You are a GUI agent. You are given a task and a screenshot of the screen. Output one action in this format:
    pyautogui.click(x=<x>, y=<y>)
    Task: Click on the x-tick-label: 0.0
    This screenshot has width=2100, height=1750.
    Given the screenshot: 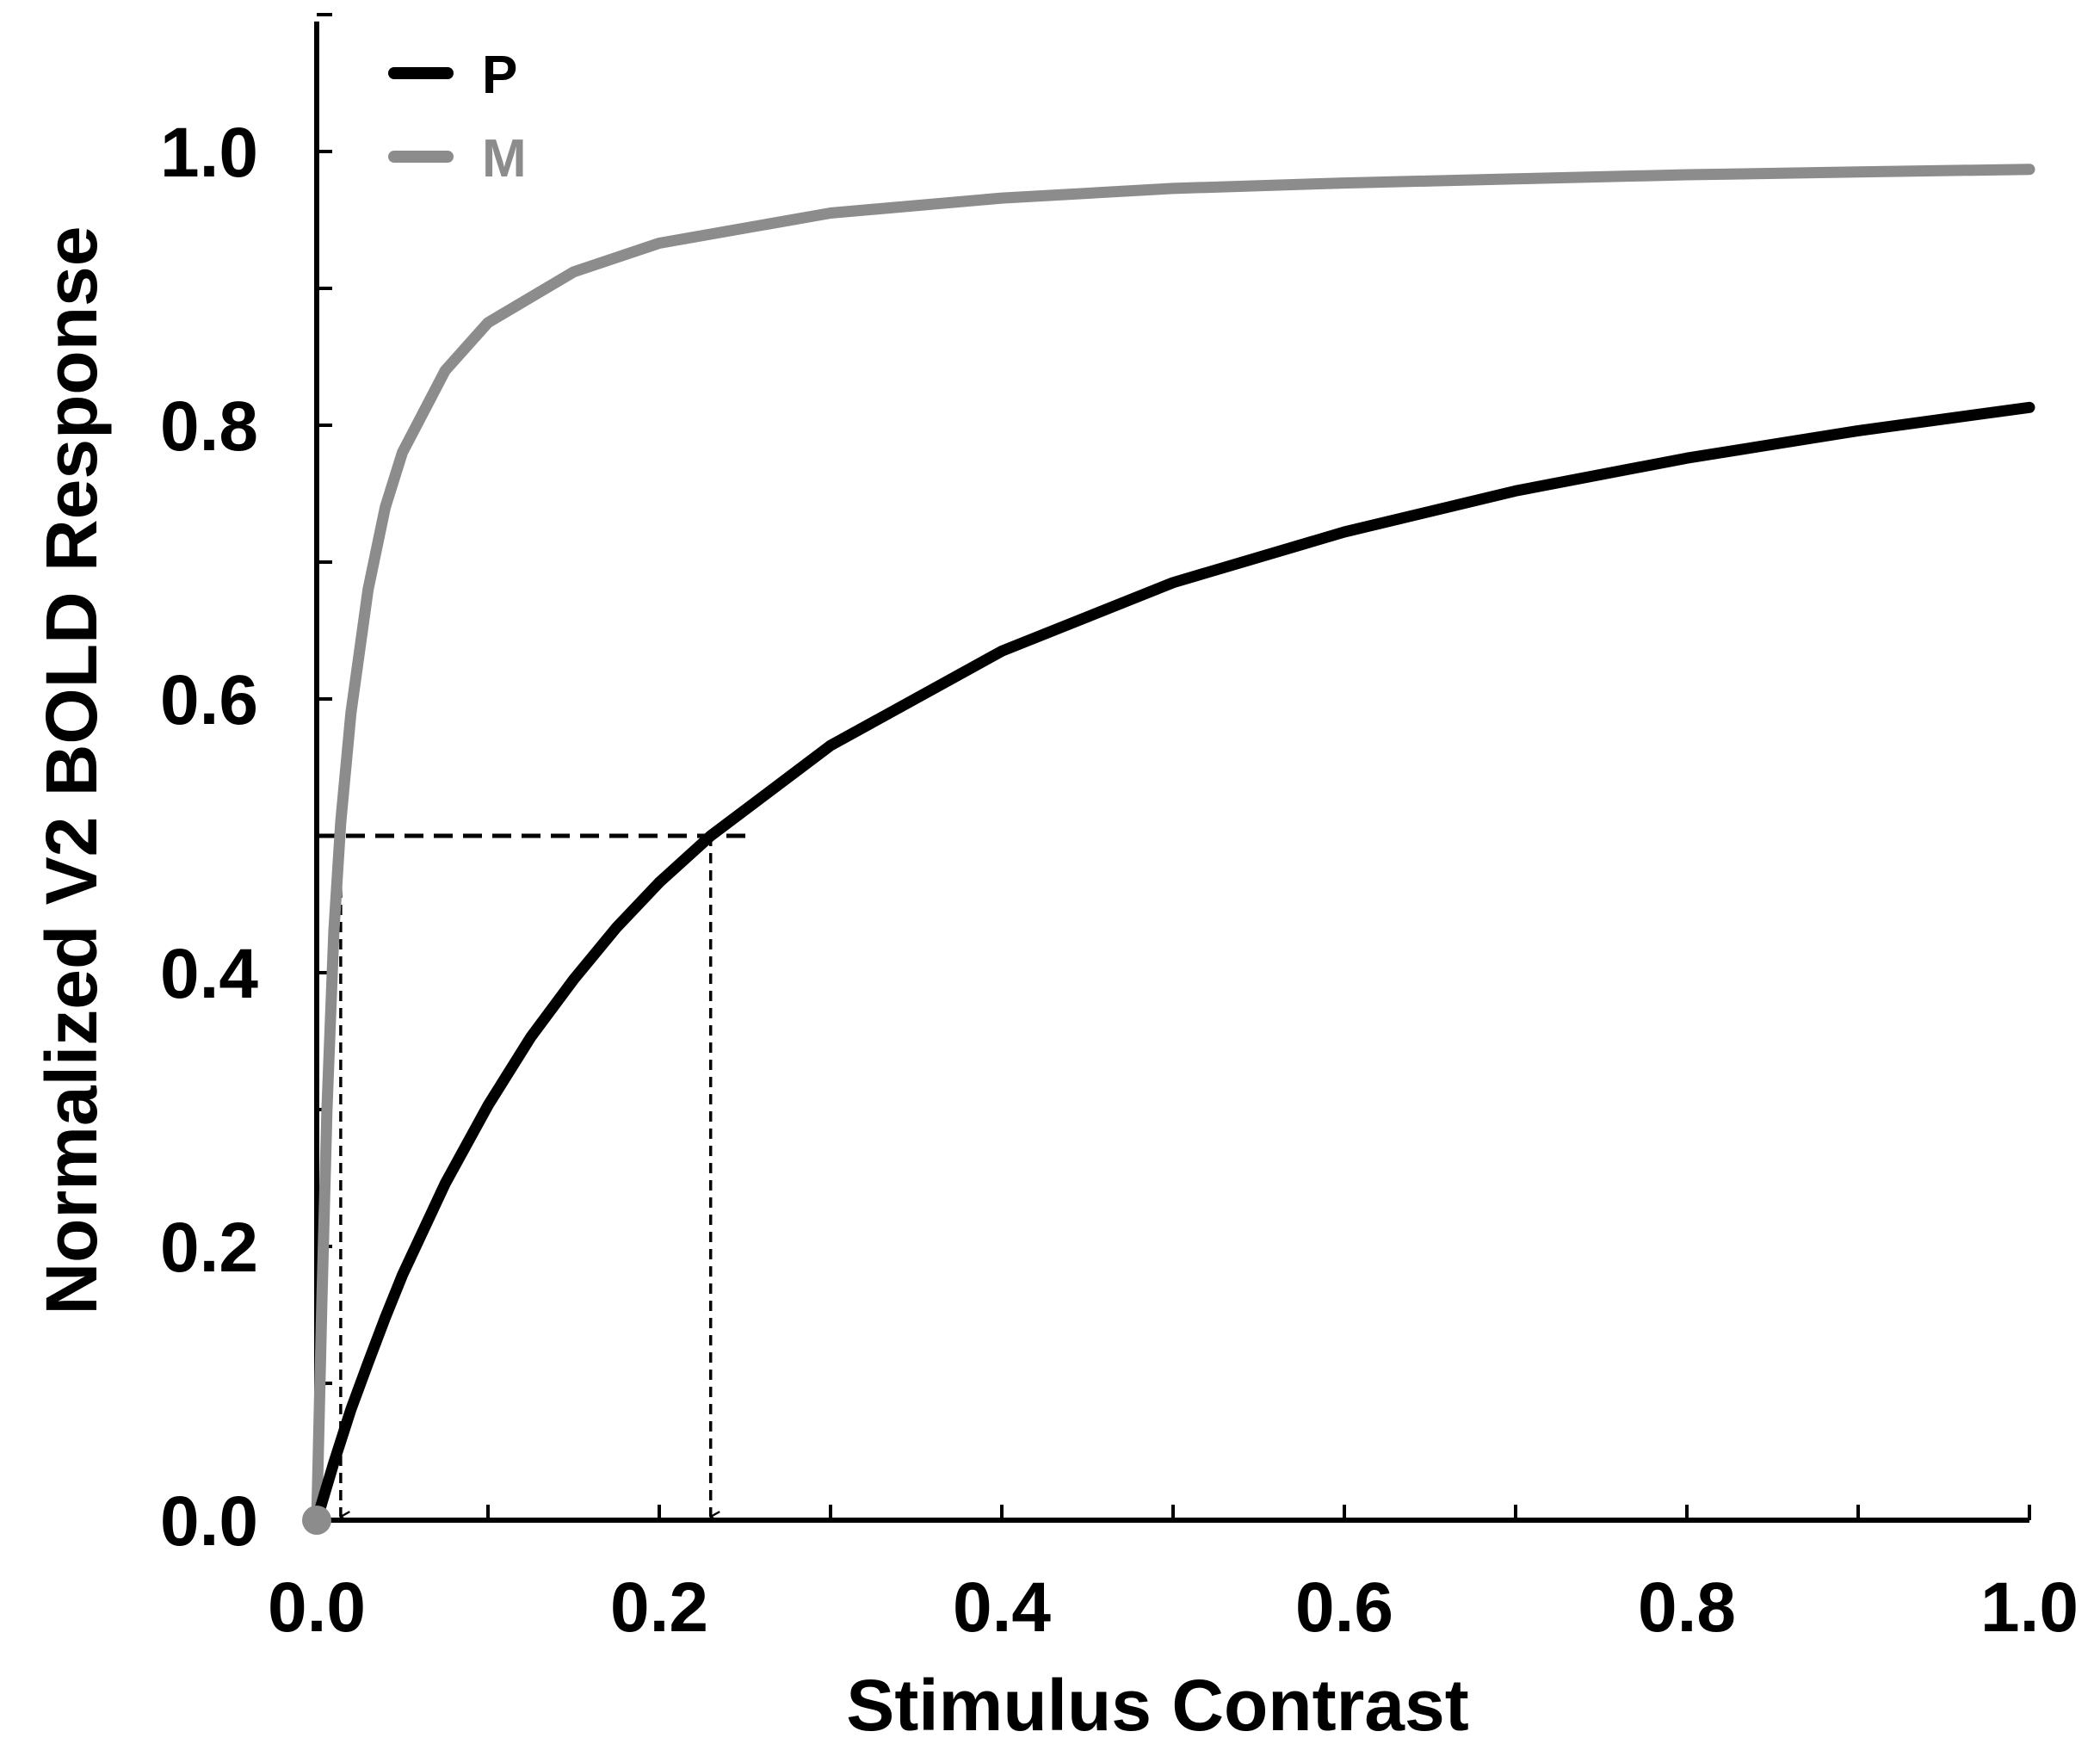 What is the action you would take?
    pyautogui.click(x=317, y=1607)
    